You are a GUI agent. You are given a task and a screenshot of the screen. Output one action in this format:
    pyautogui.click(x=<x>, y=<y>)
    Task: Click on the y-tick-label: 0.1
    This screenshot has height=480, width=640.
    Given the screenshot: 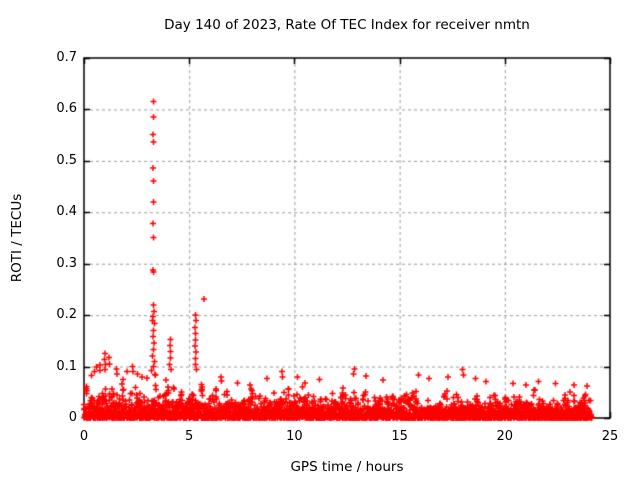 What is the action you would take?
    pyautogui.click(x=66, y=366)
    